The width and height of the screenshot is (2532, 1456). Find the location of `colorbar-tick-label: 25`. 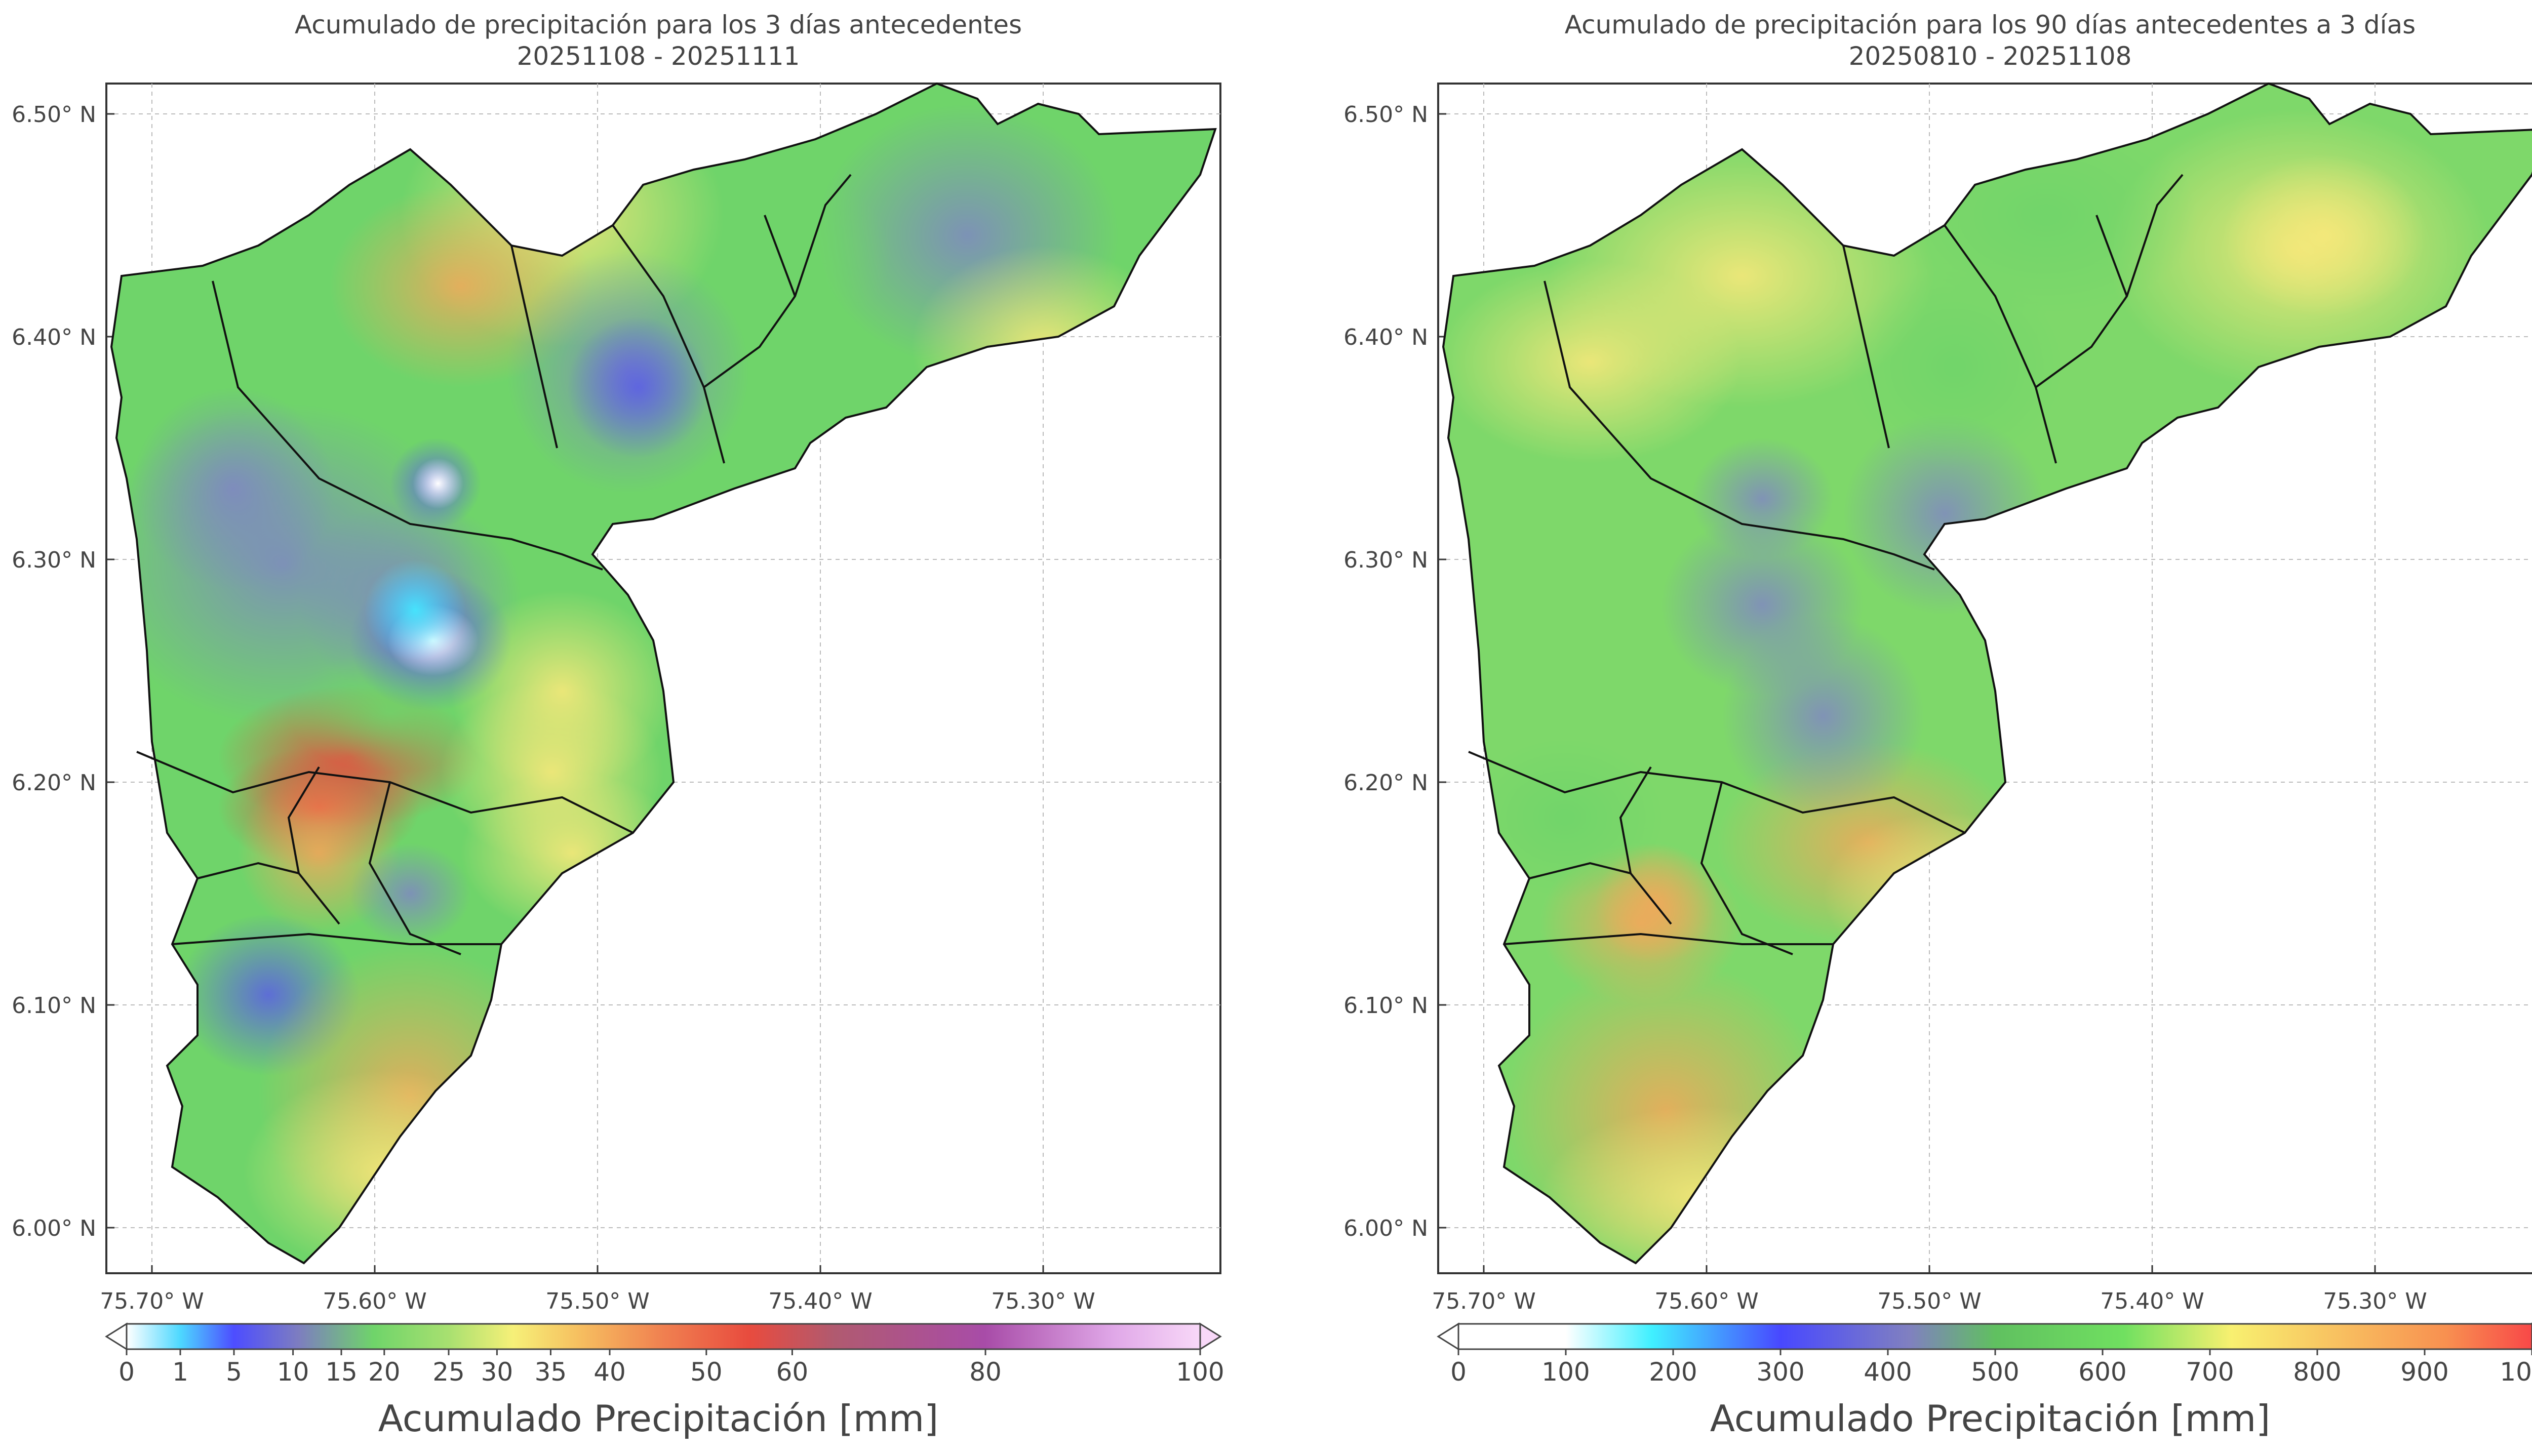

colorbar-tick-label: 25 is located at coordinates (448, 1372).